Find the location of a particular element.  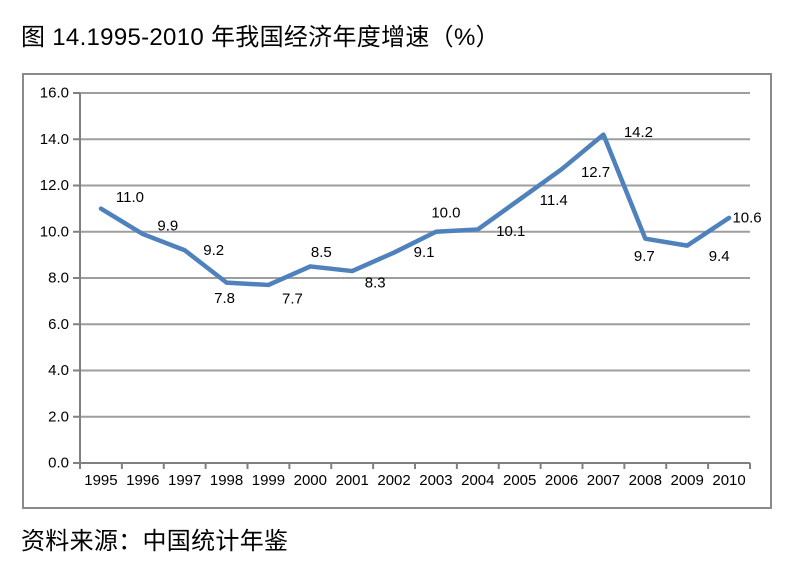

y-axis-tick-label: 6.0 is located at coordinates (58, 324).